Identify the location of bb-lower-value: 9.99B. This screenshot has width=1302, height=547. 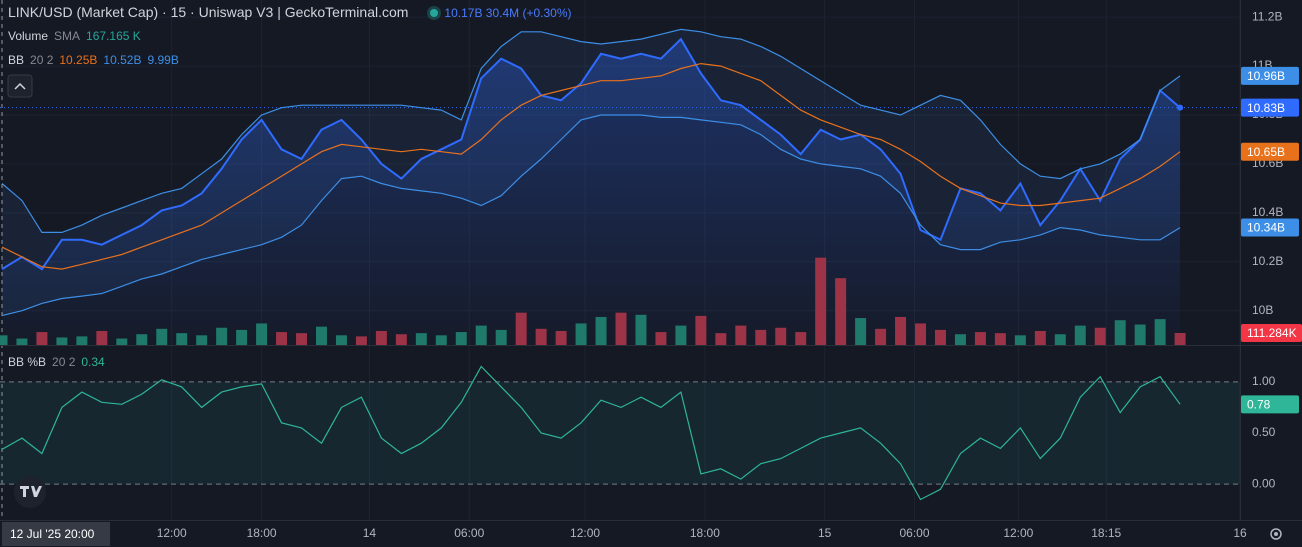
(163, 60).